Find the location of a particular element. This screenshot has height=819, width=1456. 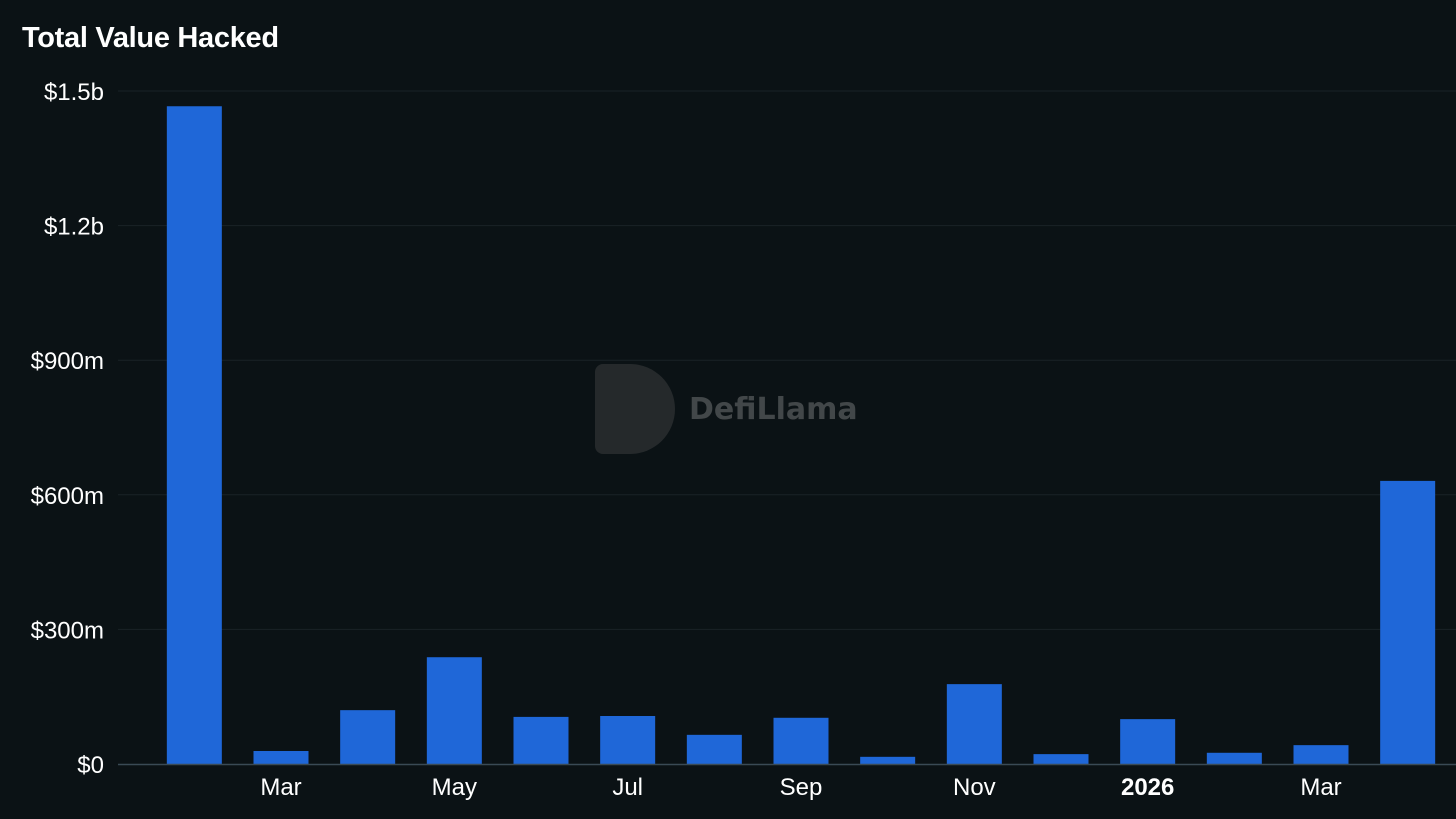

x-tick-label: 2026 is located at coordinates (1147, 787).